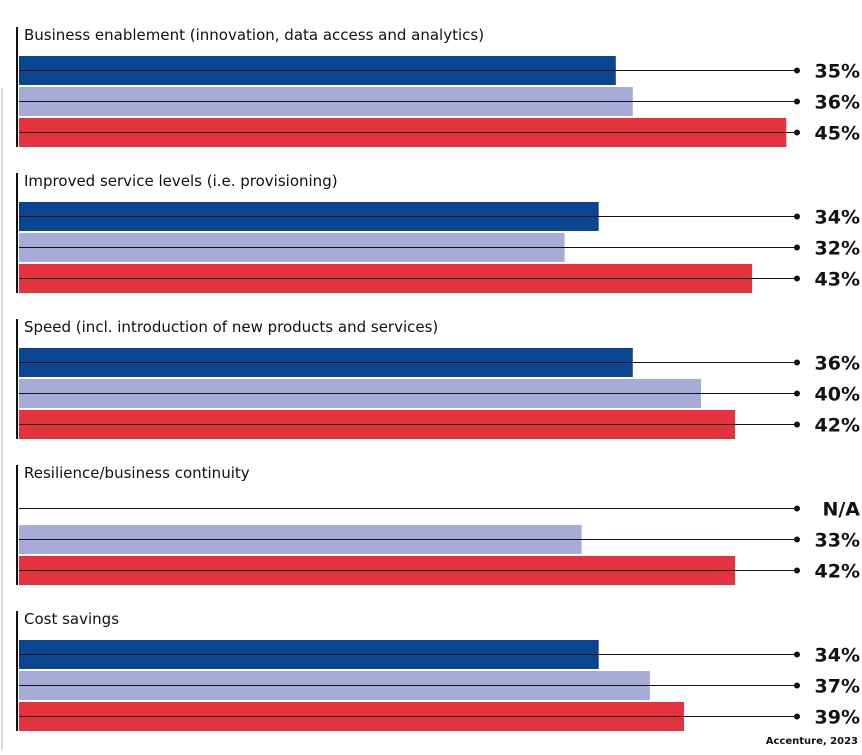 The image size is (862, 755). I want to click on value-label: 43%, so click(837, 280).